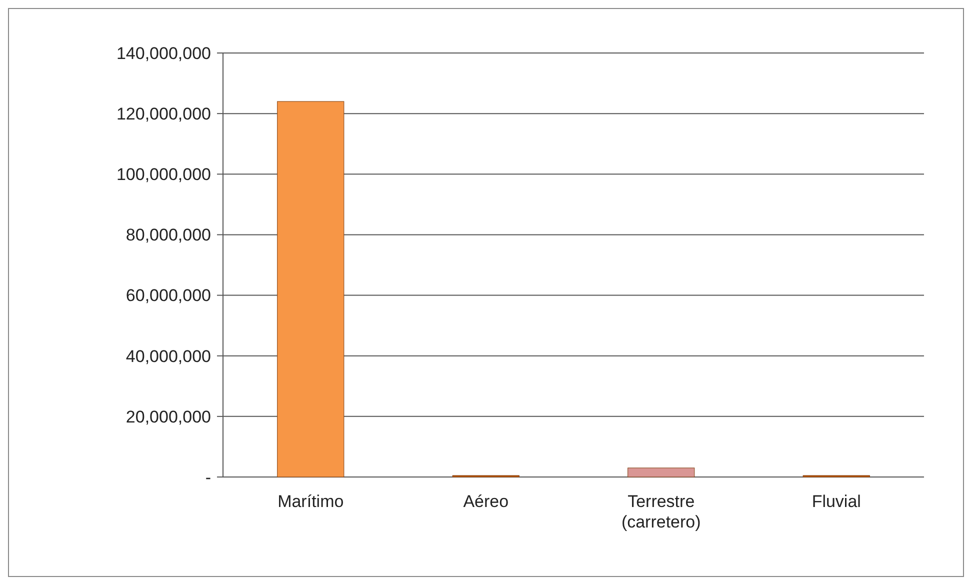 The image size is (972, 585). Describe the element at coordinates (208, 477) in the screenshot. I see `y-tick-label: -` at that location.